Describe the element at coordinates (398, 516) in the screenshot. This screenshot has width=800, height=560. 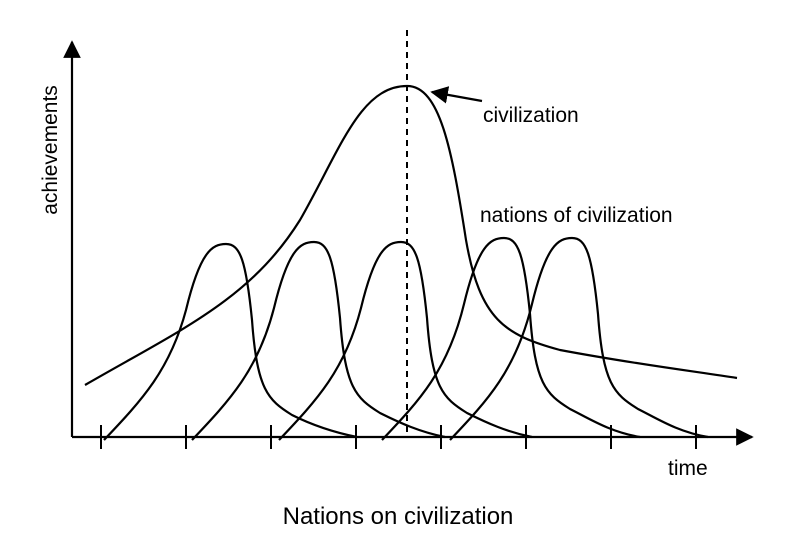
I see `caption: Nations on civilization` at that location.